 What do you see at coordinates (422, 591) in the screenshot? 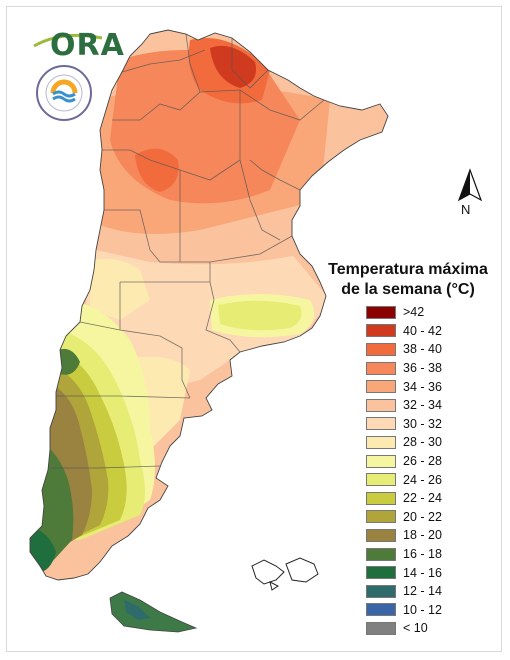
I see `legend-label: 12 - 14` at bounding box center [422, 591].